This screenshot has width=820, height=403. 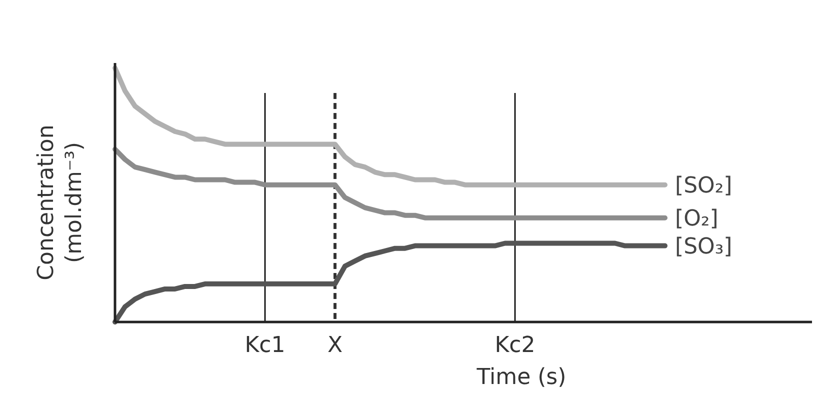 What do you see at coordinates (703, 186) in the screenshot?
I see `series-label: [SO₂]` at bounding box center [703, 186].